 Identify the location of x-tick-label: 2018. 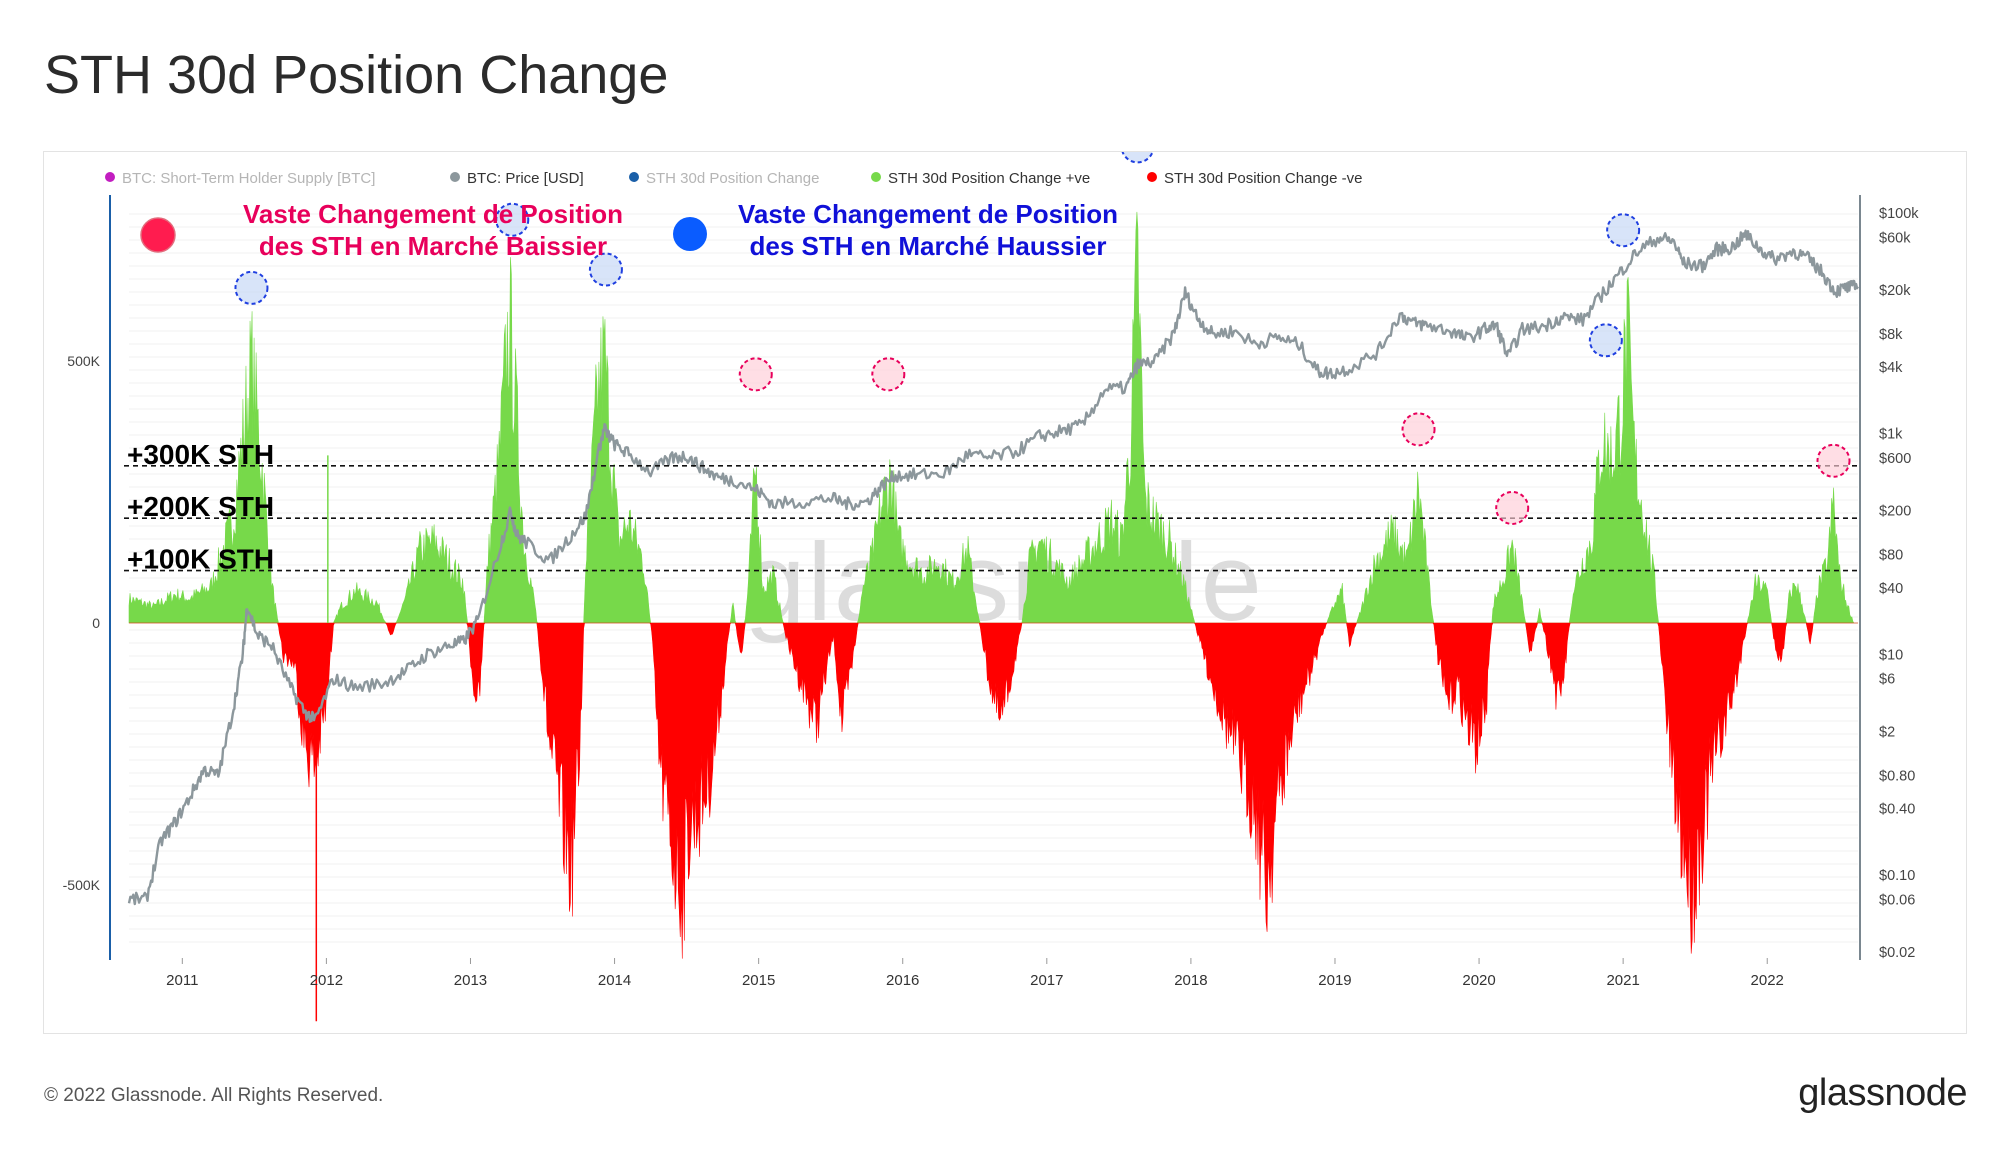
(1190, 980).